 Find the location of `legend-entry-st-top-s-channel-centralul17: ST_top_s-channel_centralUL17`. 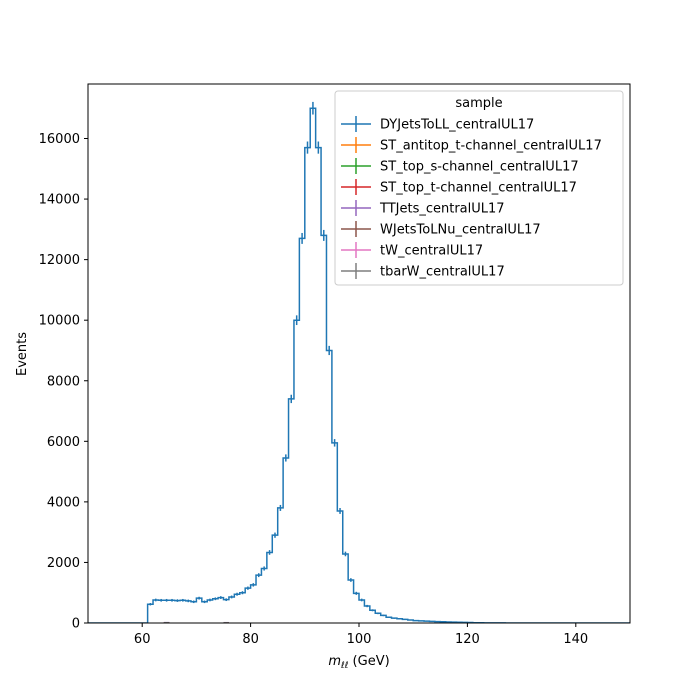

legend-entry-st-top-s-channel-centralul17: ST_top_s-channel_centralUL17 is located at coordinates (460, 166).